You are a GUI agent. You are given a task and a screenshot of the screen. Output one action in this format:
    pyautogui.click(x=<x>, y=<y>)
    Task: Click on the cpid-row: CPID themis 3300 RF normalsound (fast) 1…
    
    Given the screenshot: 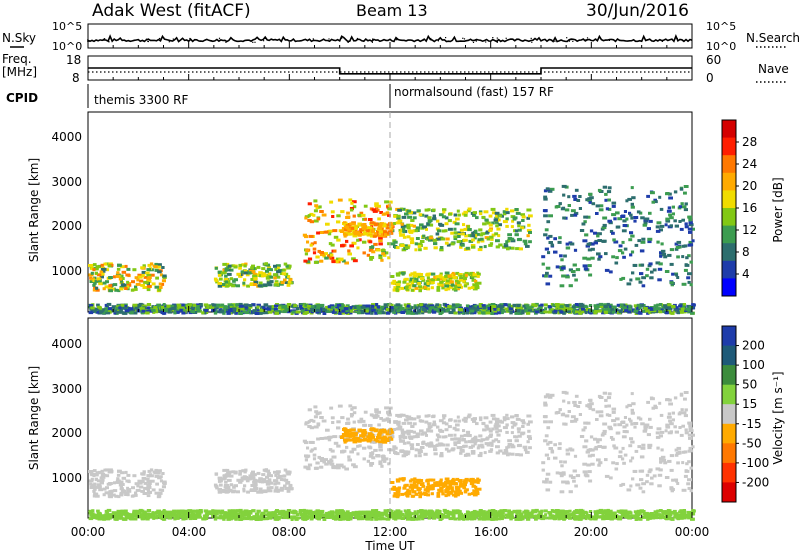 What is the action you would take?
    pyautogui.click(x=280, y=96)
    